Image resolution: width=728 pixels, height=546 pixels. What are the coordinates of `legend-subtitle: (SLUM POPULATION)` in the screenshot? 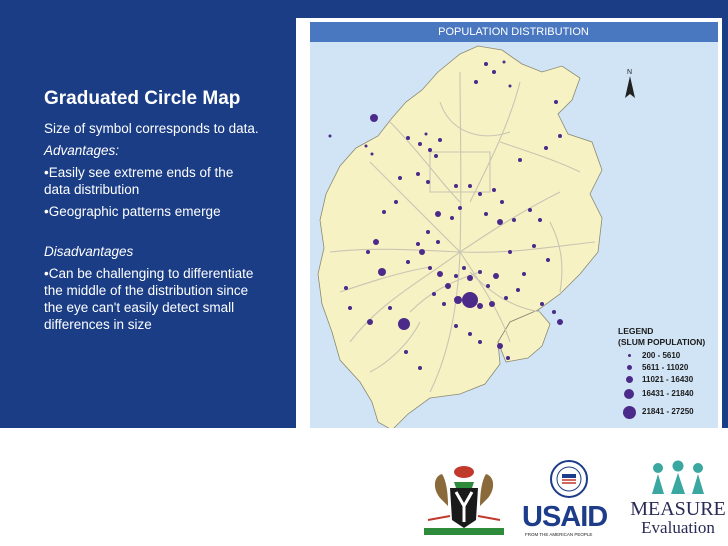 It's located at (662, 342).